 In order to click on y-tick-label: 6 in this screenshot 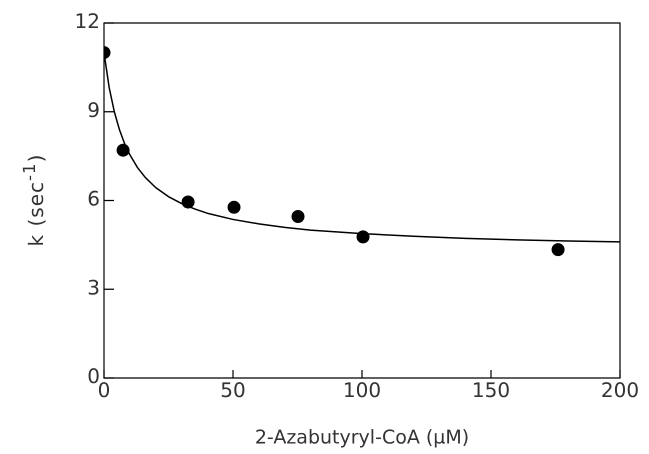, I will do `click(93, 198)`.